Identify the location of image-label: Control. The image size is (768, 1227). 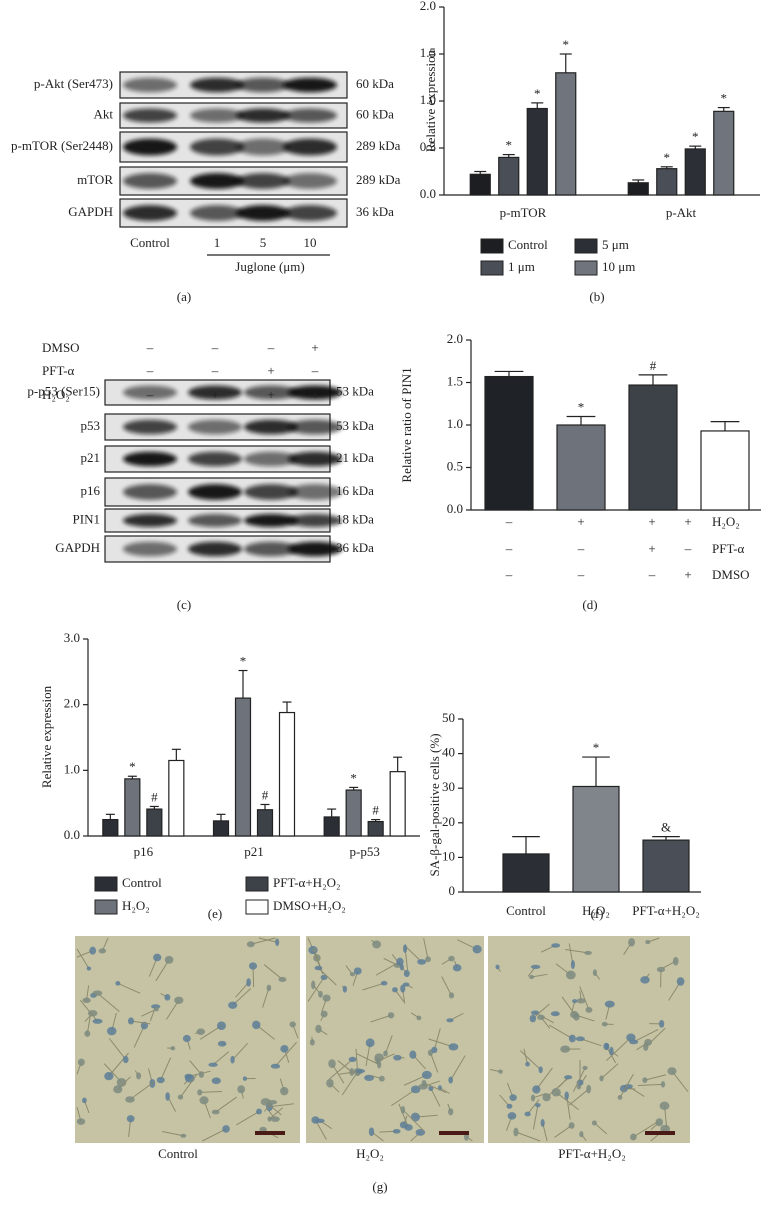
(178, 1153).